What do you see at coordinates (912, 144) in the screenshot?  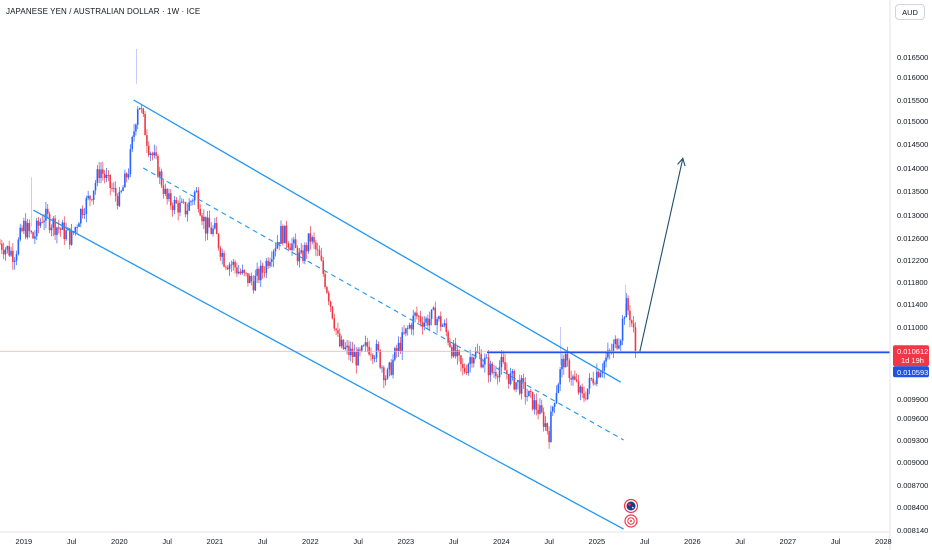 I see `y-tick-label: 0.014500` at bounding box center [912, 144].